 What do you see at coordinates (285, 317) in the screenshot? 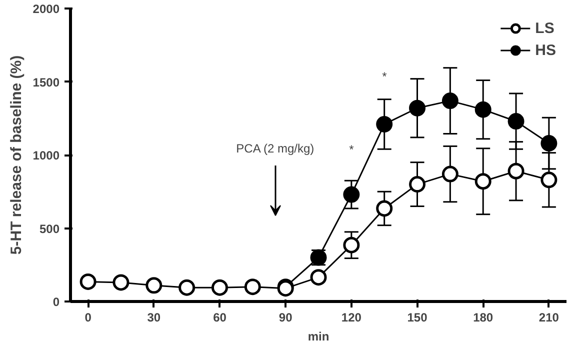
I see `x-tick-label: 90` at bounding box center [285, 317].